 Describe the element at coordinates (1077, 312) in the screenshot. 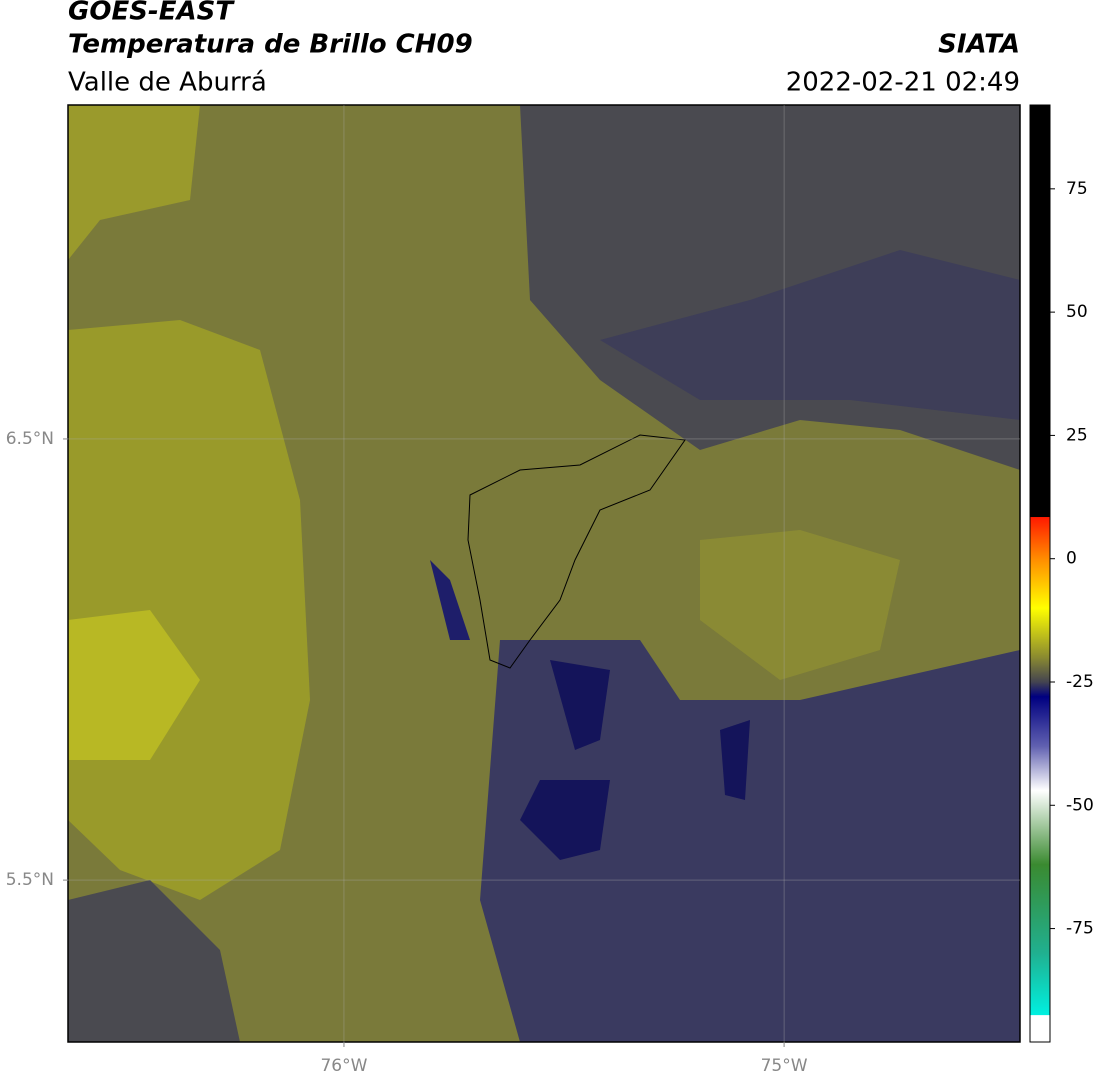

I see `colorbar-tick-label: 50` at that location.